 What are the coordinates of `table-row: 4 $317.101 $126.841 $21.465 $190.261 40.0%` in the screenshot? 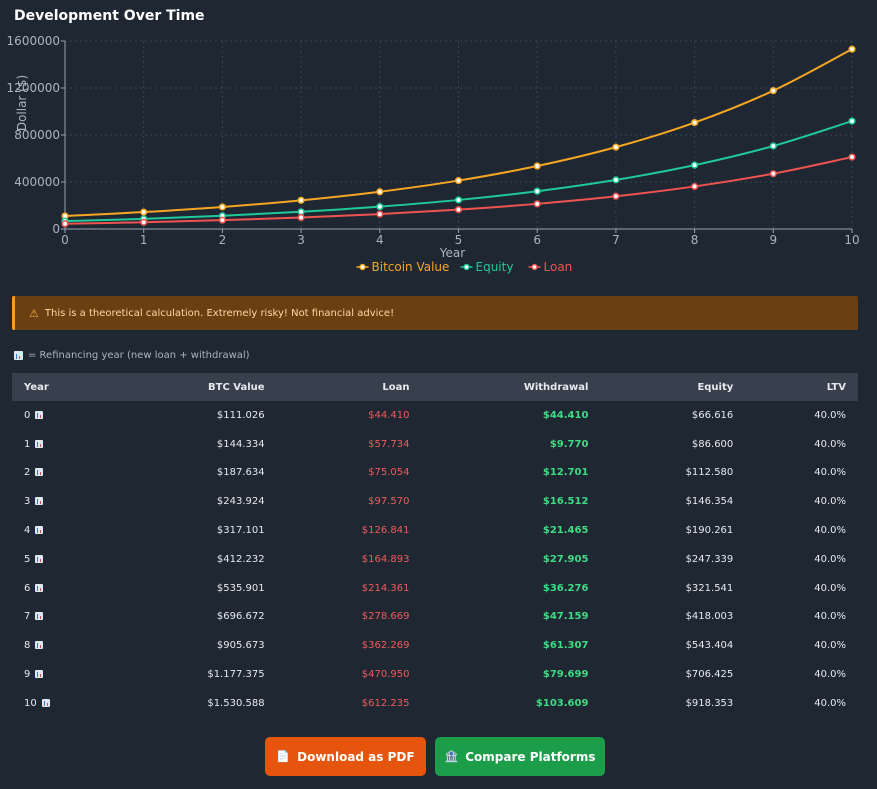 It's located at (435, 530).